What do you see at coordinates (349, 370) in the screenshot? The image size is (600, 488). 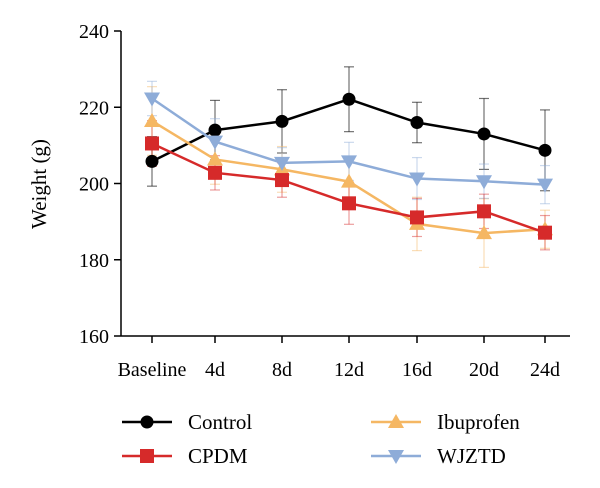 I see `x-tick-label: 12d` at bounding box center [349, 370].